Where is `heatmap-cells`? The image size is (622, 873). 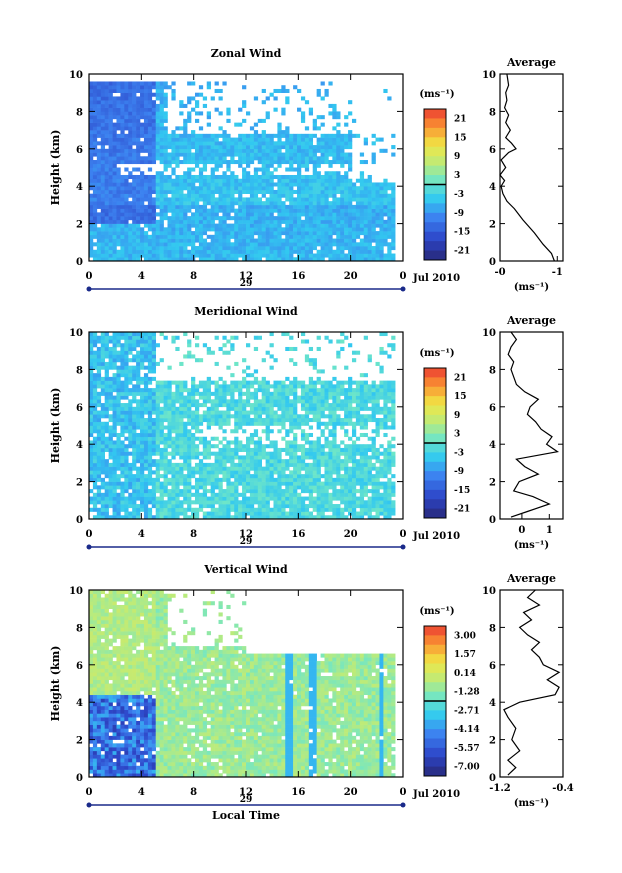 heatmap-cells is located at coordinates (242, 171).